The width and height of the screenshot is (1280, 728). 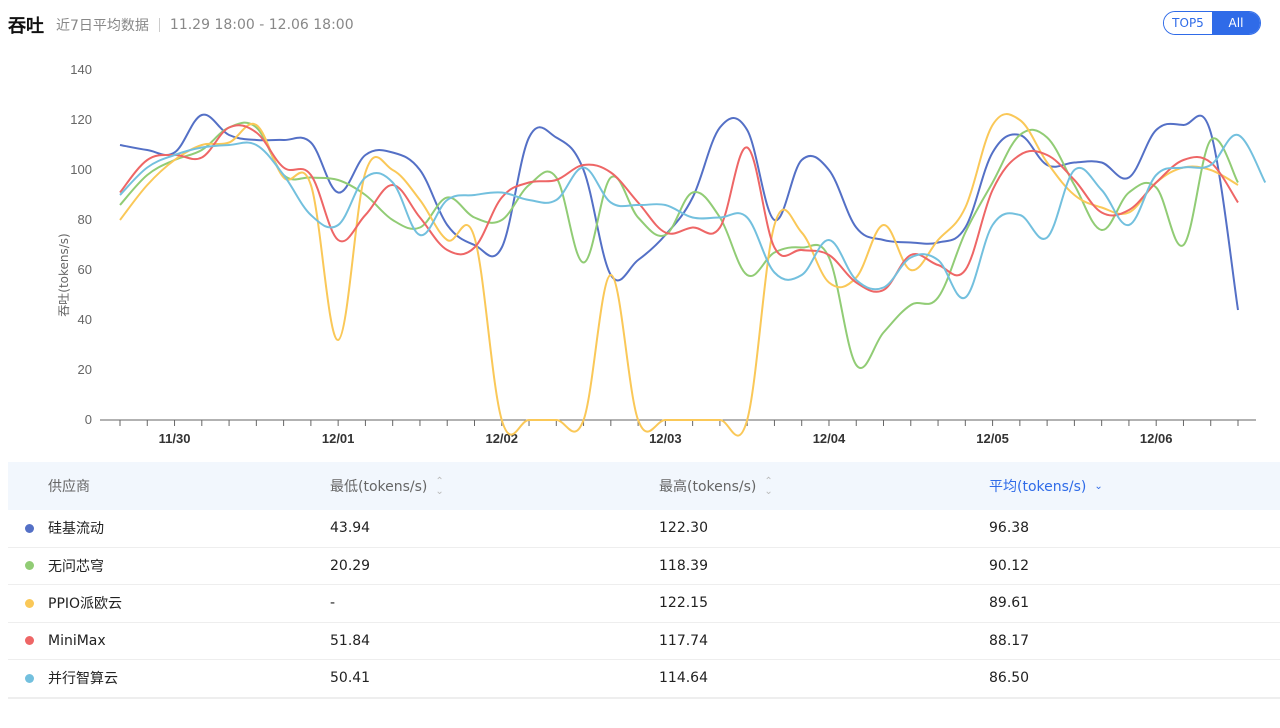 I want to click on provider-name: PPIO派欧云, so click(x=85, y=604).